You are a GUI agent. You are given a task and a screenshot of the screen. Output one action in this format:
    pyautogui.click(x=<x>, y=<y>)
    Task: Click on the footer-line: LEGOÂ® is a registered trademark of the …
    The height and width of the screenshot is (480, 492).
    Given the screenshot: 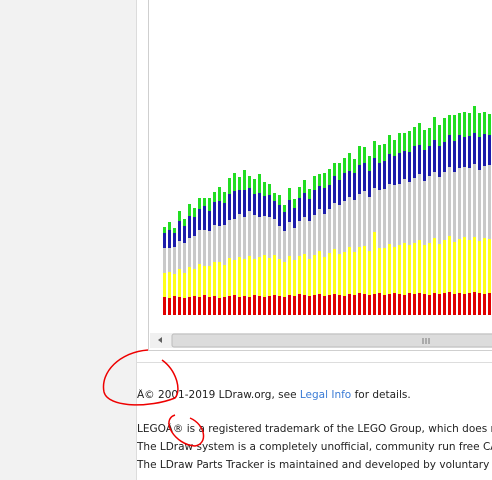 What is the action you would take?
    pyautogui.click(x=314, y=429)
    